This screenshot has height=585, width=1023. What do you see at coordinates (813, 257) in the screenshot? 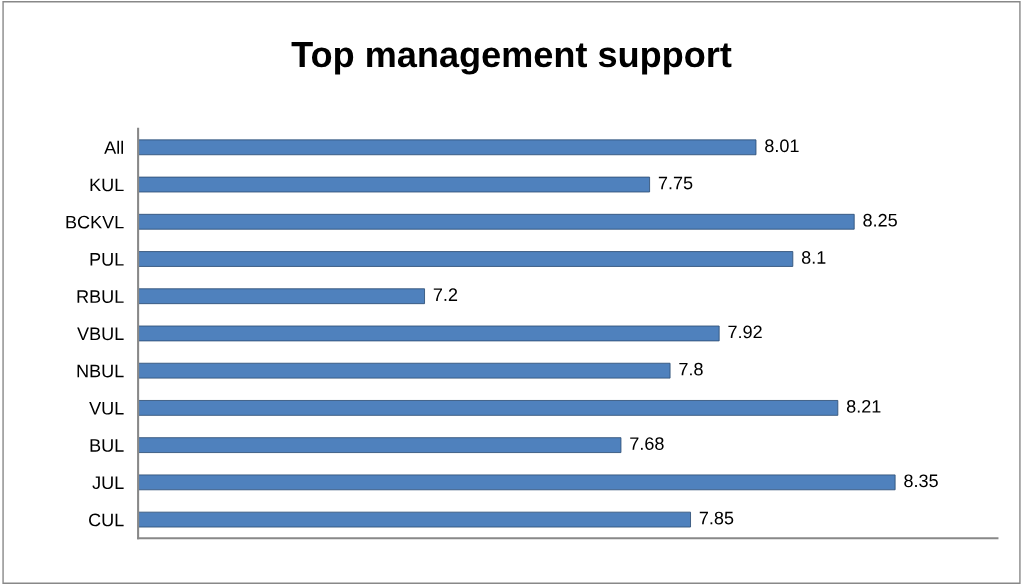
I see `data-label: 8.1` at bounding box center [813, 257].